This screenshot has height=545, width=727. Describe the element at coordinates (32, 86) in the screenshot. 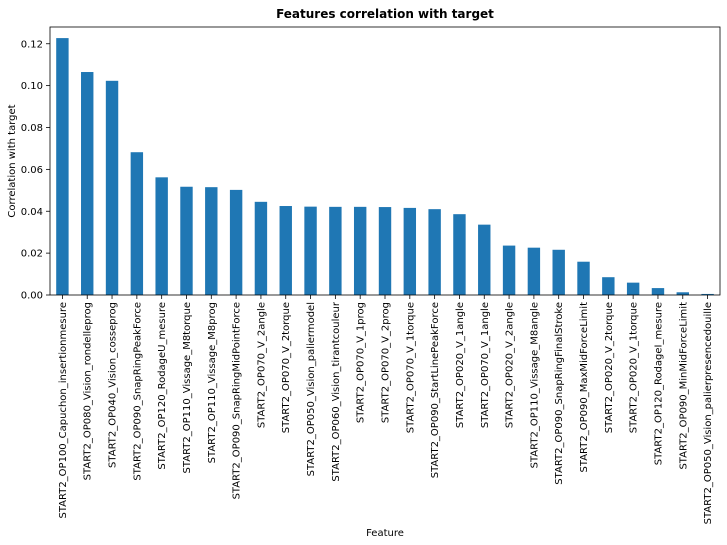

I see `y-tick-label: 0.10` at that location.